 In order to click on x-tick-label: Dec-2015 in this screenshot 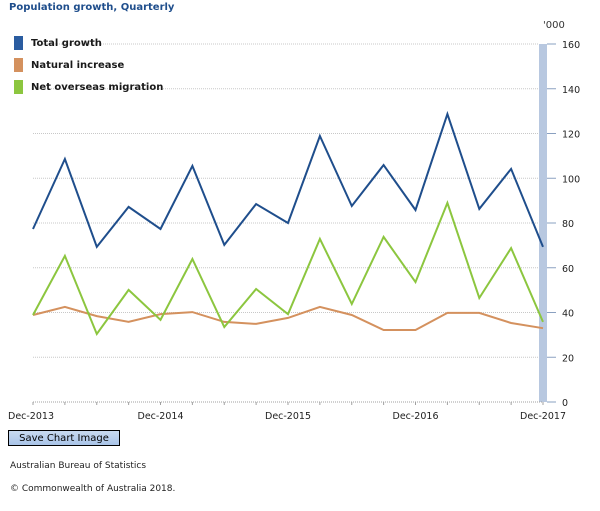, I will do `click(288, 416)`.